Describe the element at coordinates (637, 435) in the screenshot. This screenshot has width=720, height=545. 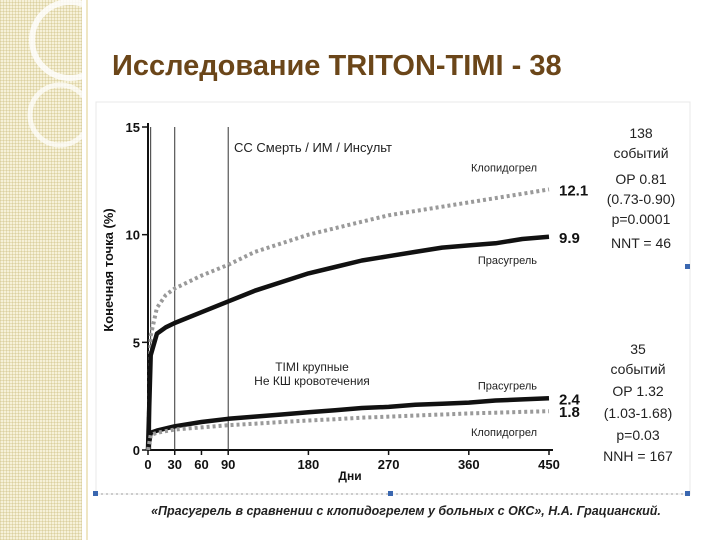
I see `stats-bottom-line: p=0.03` at that location.